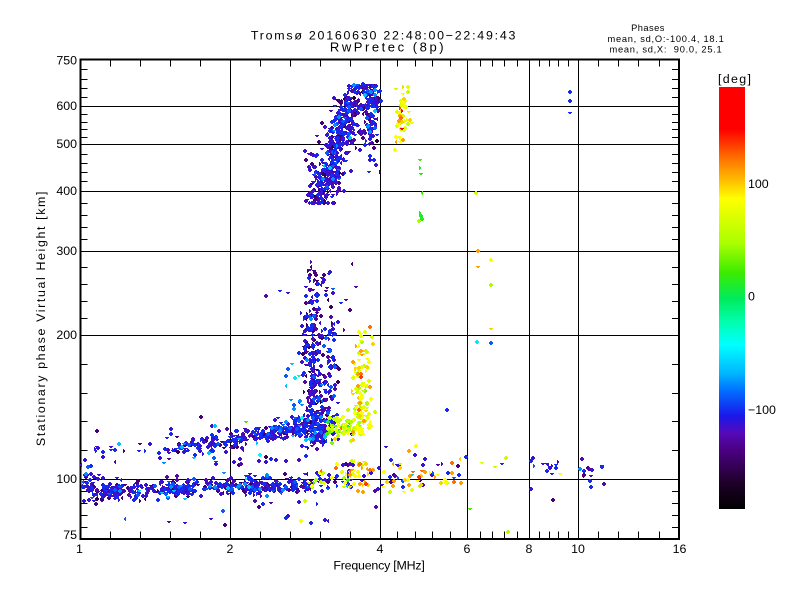 This screenshot has height=600, width=800. Describe the element at coordinates (666, 49) in the screenshot. I see `svg-text: mean, sd,X: 90.0, 25.1` at that location.